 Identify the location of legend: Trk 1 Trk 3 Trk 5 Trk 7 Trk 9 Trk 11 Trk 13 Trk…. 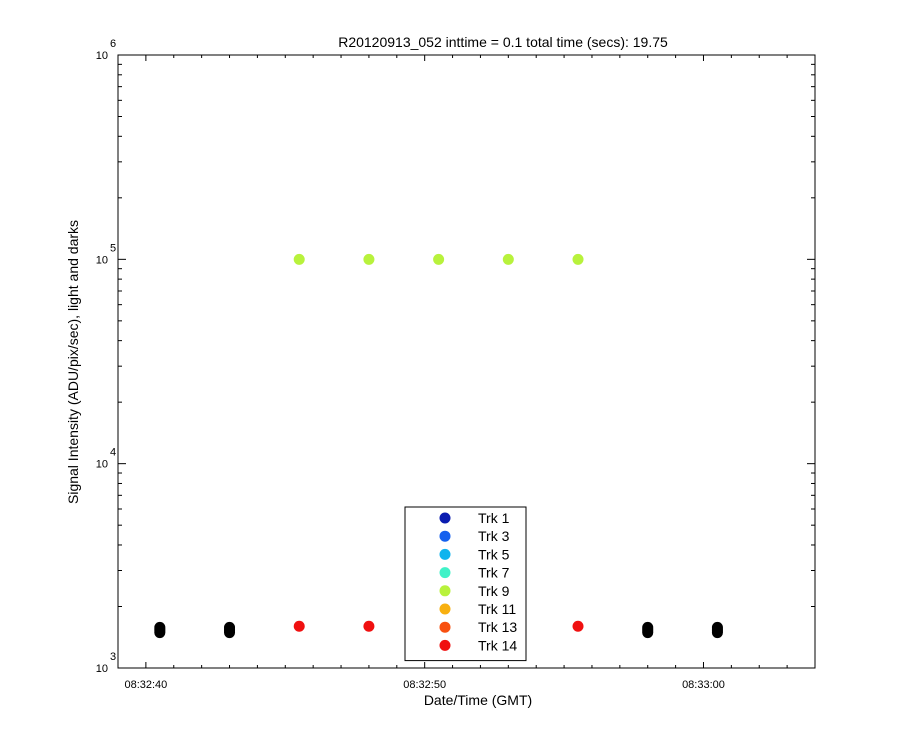
(465, 584).